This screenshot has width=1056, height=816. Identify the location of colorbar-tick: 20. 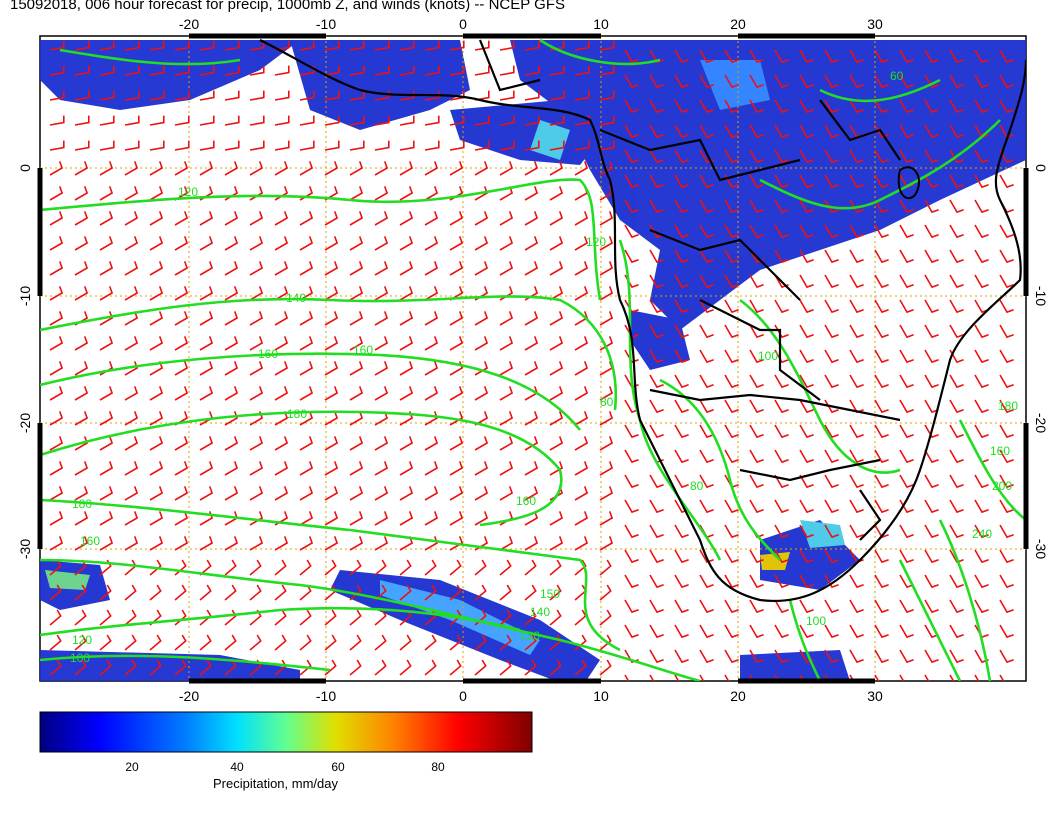
(132, 767).